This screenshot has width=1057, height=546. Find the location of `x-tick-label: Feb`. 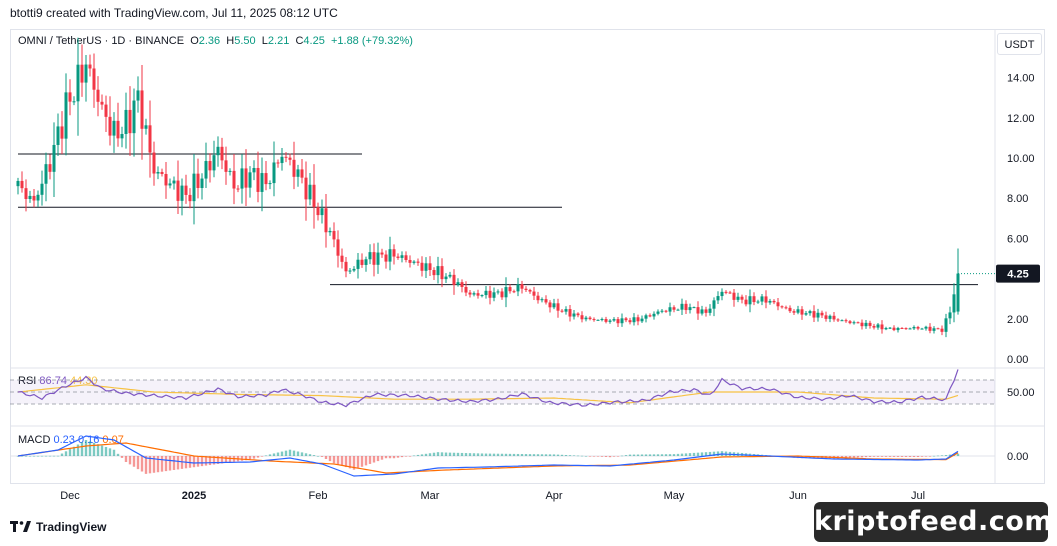

x-tick-label: Feb is located at coordinates (318, 496).